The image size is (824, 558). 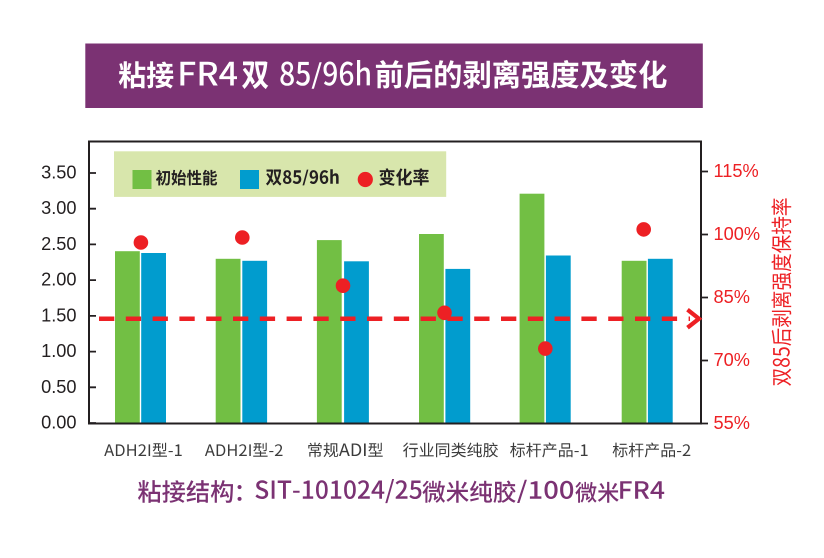 What do you see at coordinates (737, 234) in the screenshot?
I see `svg-text: 100%` at bounding box center [737, 234].